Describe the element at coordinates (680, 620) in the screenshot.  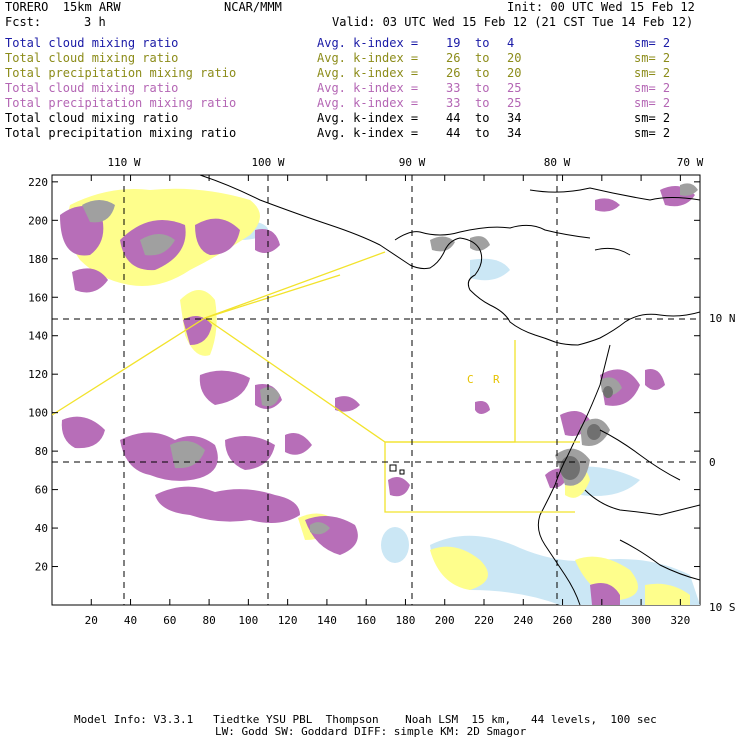
I see `bottom-tick-label: 320` at that location.